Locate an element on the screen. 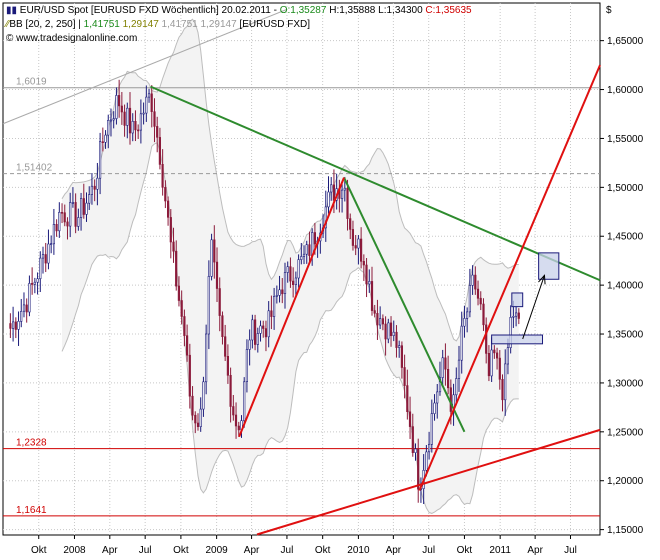  currency-label: $ is located at coordinates (609, 10).